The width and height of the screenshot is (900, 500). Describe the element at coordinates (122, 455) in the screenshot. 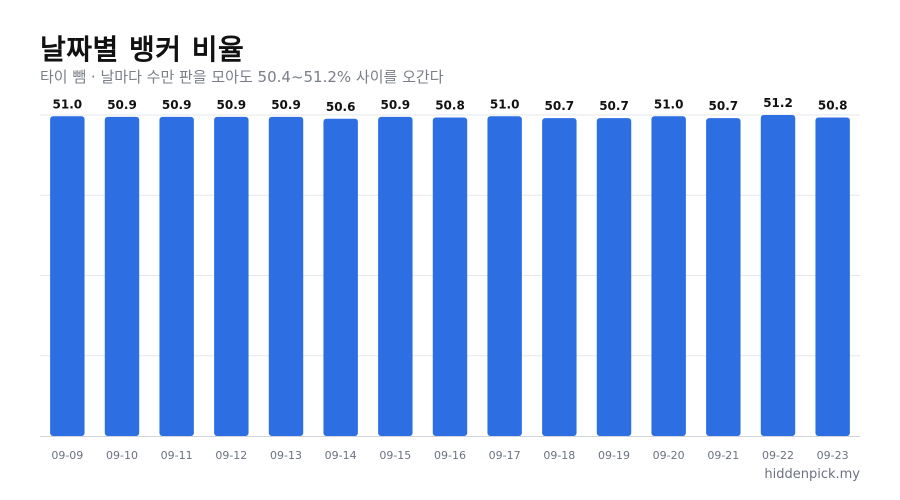

I see `x-tick-label-09-10: 09-10` at that location.